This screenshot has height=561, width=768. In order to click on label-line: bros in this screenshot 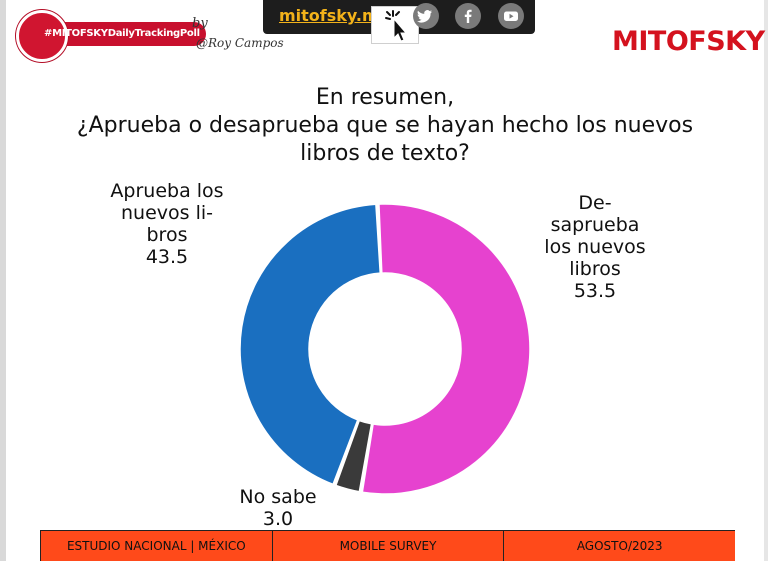, I will do `click(167, 235)`.